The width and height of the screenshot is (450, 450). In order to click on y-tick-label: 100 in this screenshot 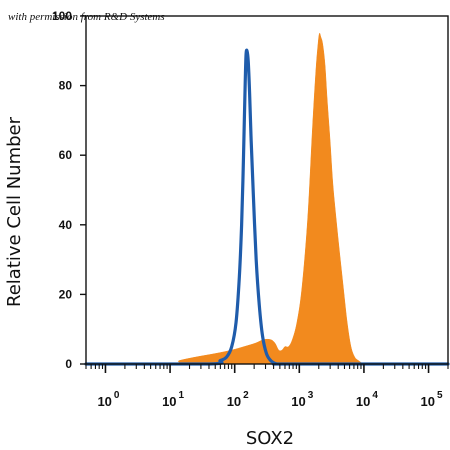, I will do `click(62, 16)`.